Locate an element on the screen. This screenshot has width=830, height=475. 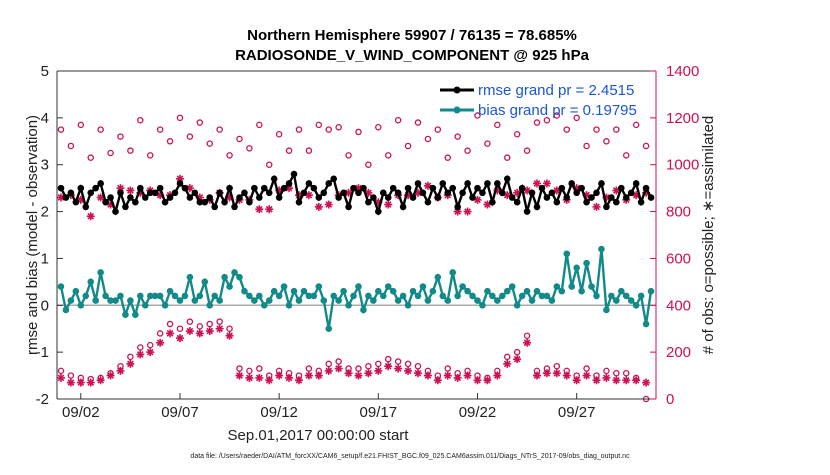
y-axis-right-label: # of obs: o=possible; ∗=assimilated is located at coordinates (708, 235).